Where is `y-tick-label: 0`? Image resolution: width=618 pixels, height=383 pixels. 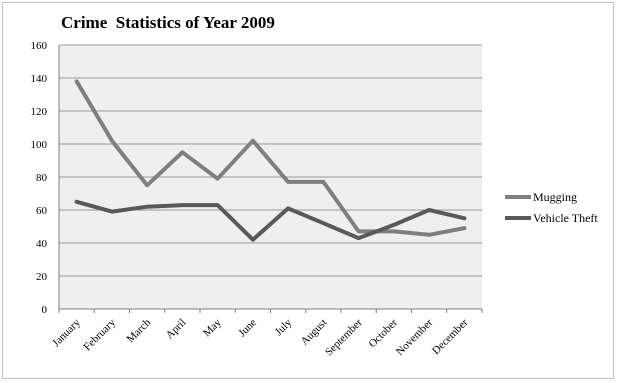
y-tick-label: 0 is located at coordinates (45, 310).